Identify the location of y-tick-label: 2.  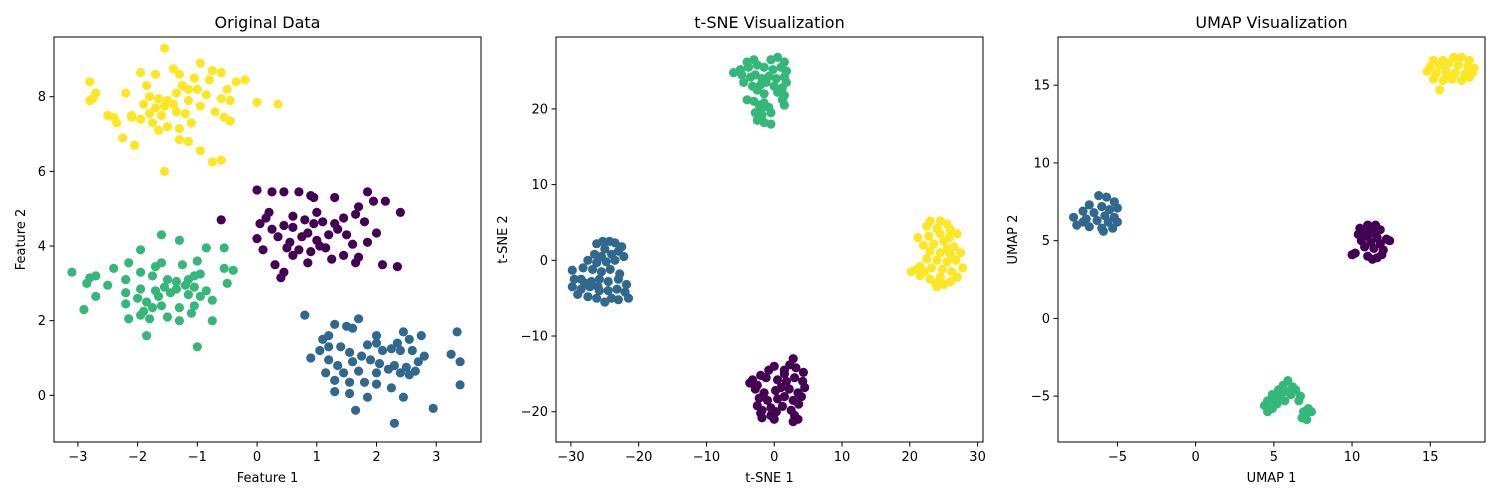
(42, 321).